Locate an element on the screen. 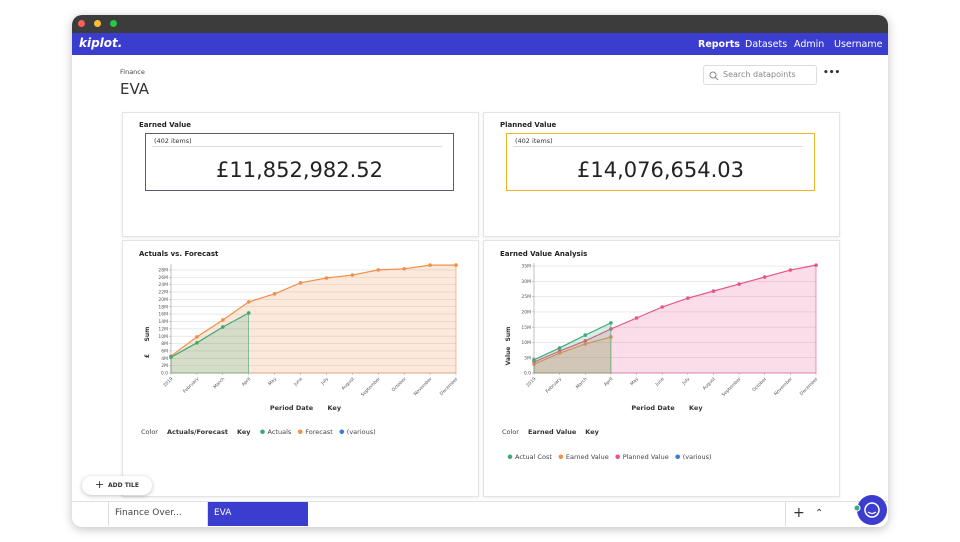 The height and width of the screenshot is (542, 960). item-count: (402 items) is located at coordinates (534, 141).